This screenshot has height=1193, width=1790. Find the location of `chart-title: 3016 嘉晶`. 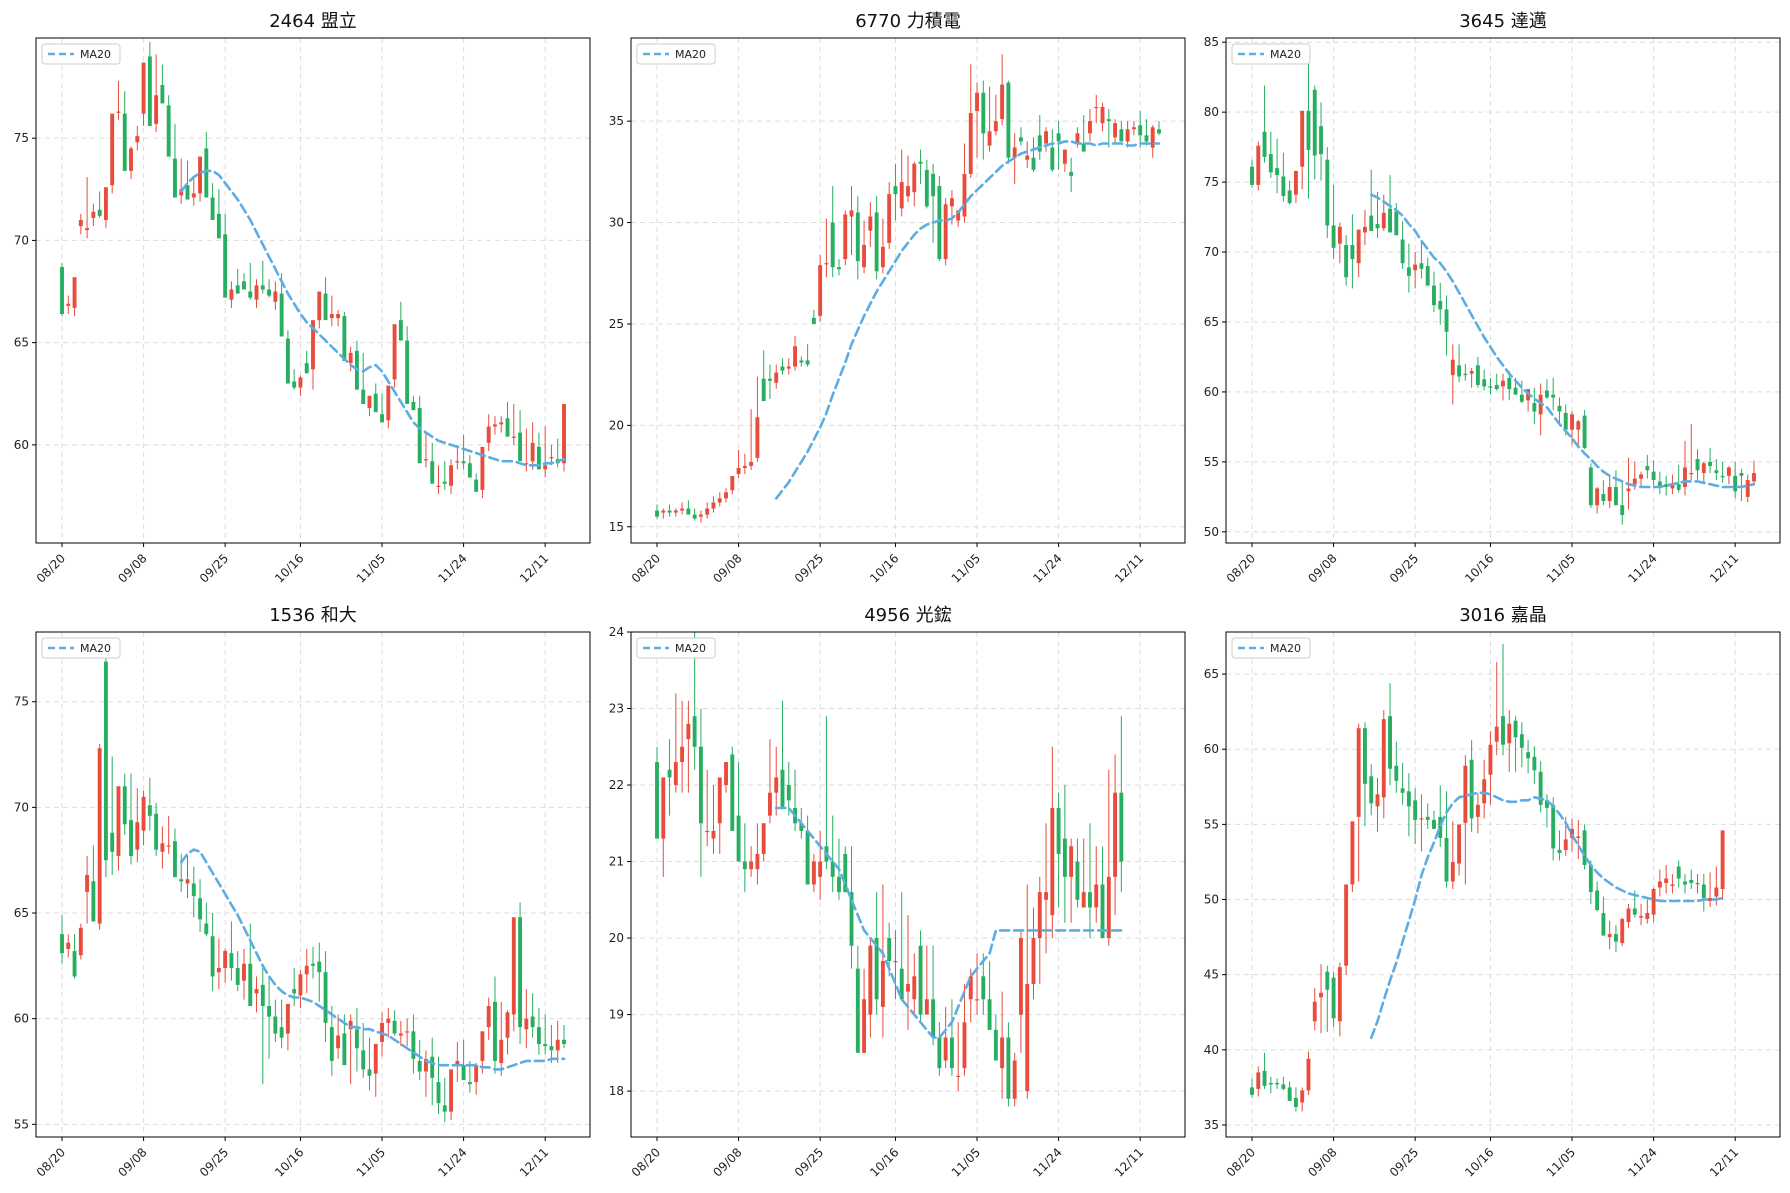

chart-title: 3016 嘉晶 is located at coordinates (1503, 615).